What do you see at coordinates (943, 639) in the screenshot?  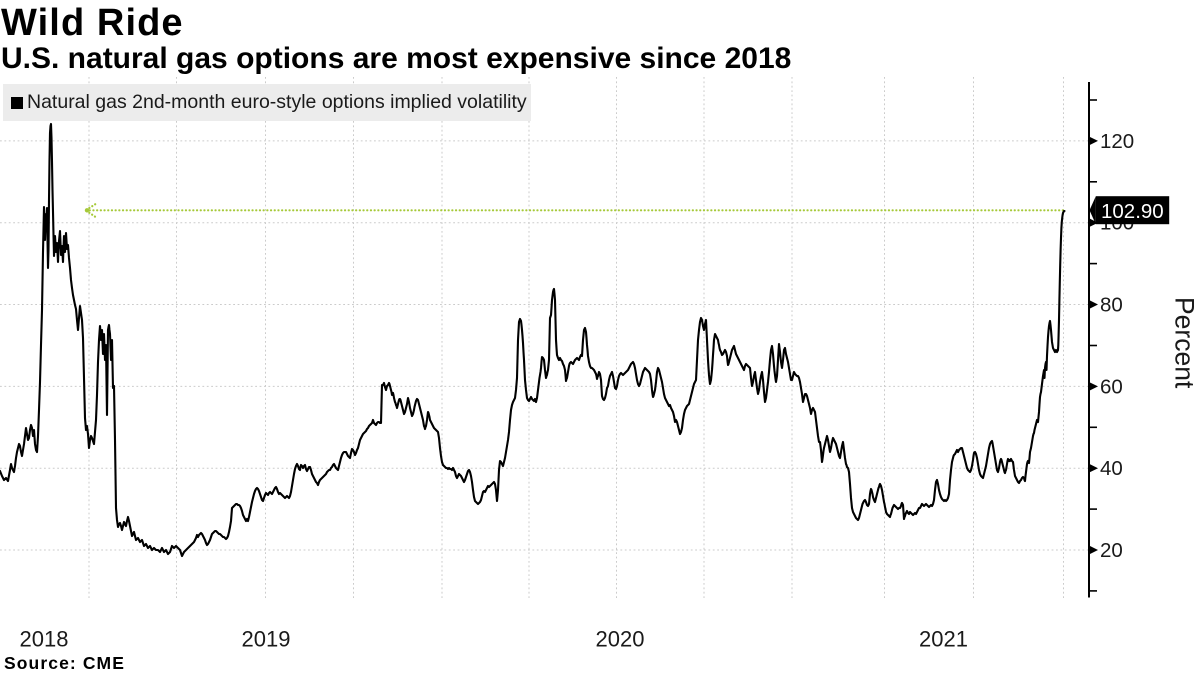 I see `svg-text: 2021` at bounding box center [943, 639].